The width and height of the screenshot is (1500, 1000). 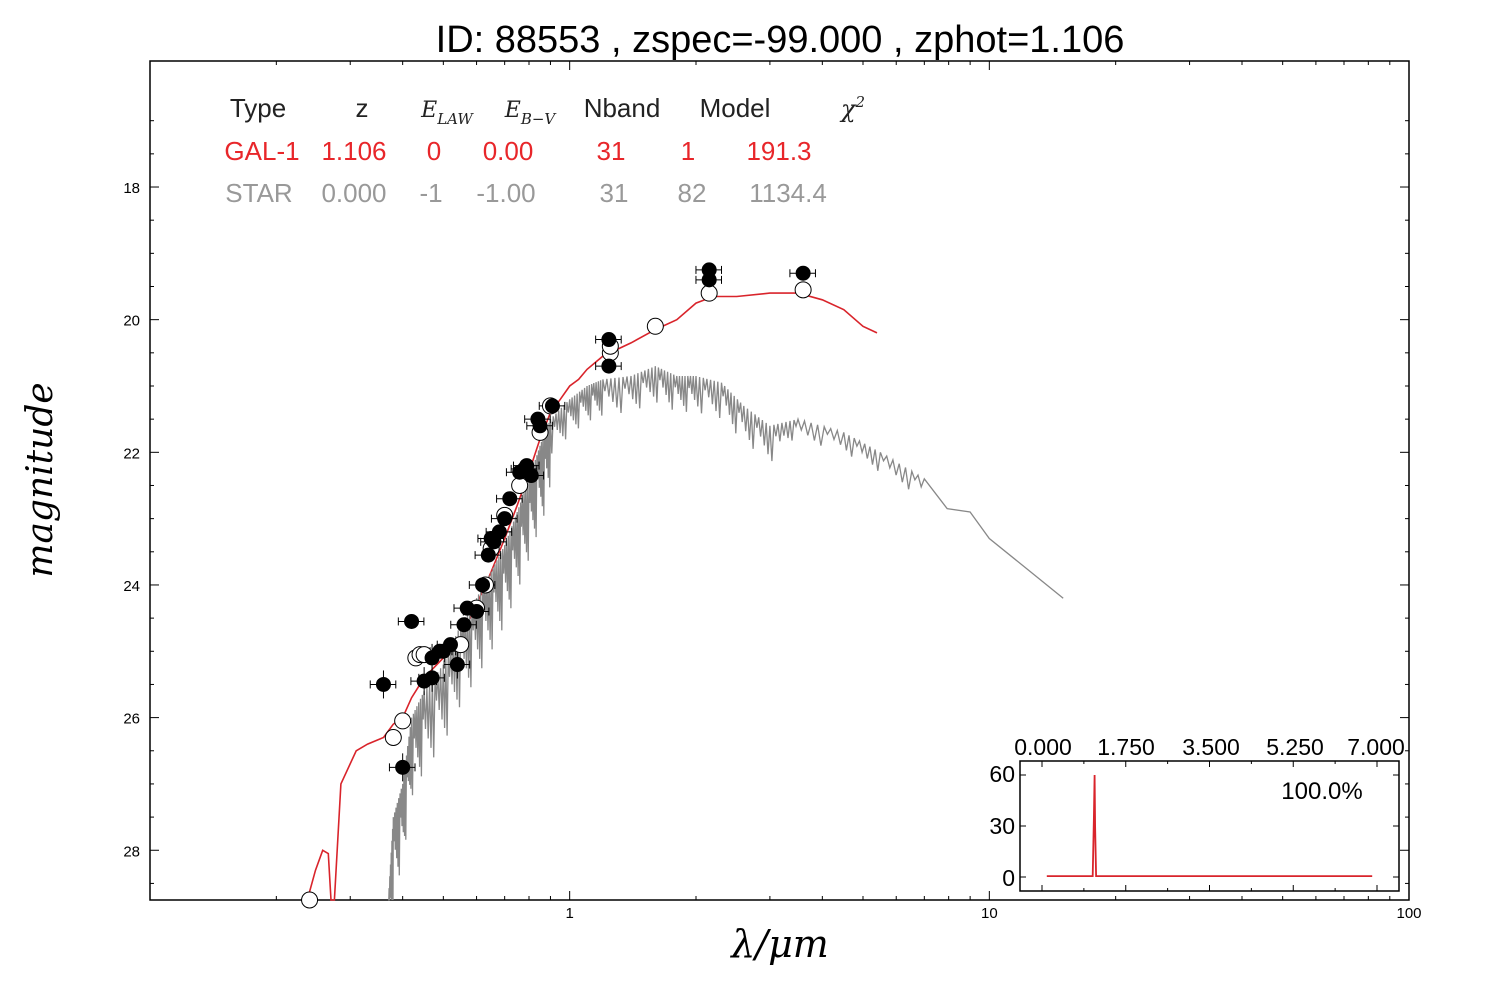 What do you see at coordinates (1408, 913) in the screenshot?
I see `x-tick-label: 100` at bounding box center [1408, 913].